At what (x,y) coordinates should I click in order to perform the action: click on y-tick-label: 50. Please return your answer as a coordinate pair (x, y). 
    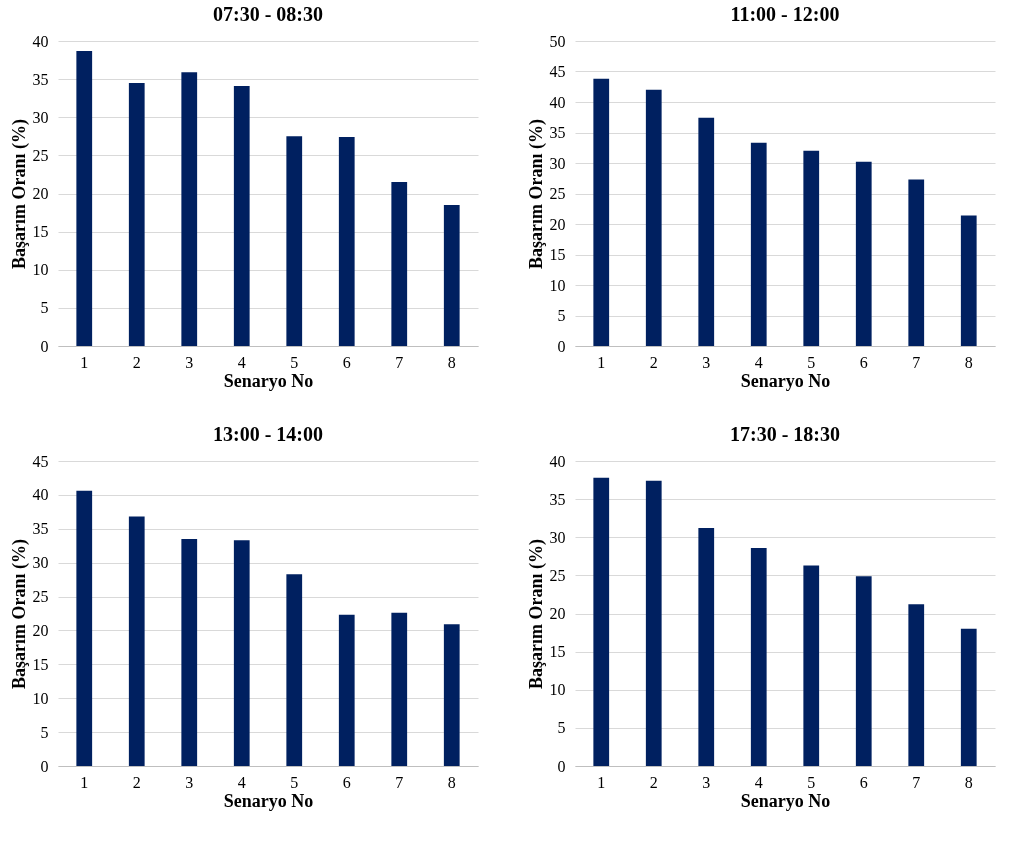
    Looking at the image, I should click on (557, 41).